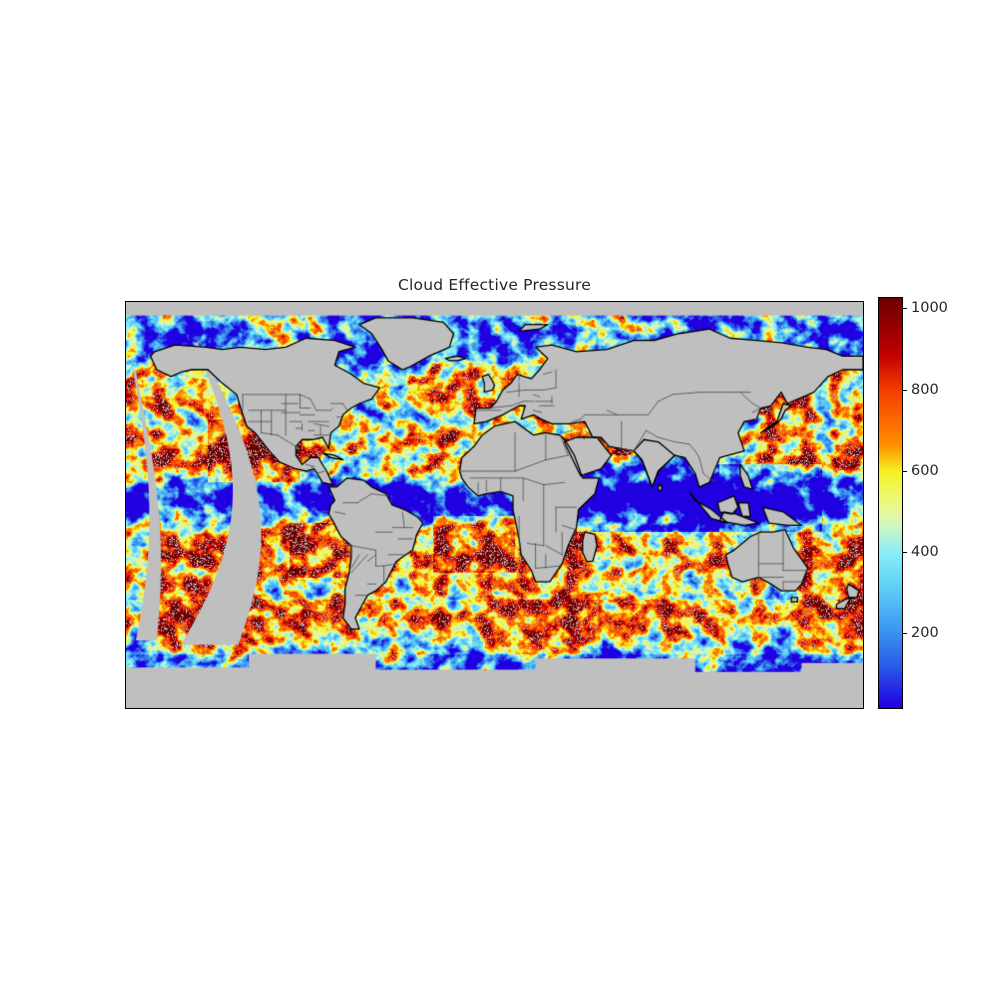 The width and height of the screenshot is (1000, 1000). I want to click on colorbar-tick-label: 800, so click(925, 389).